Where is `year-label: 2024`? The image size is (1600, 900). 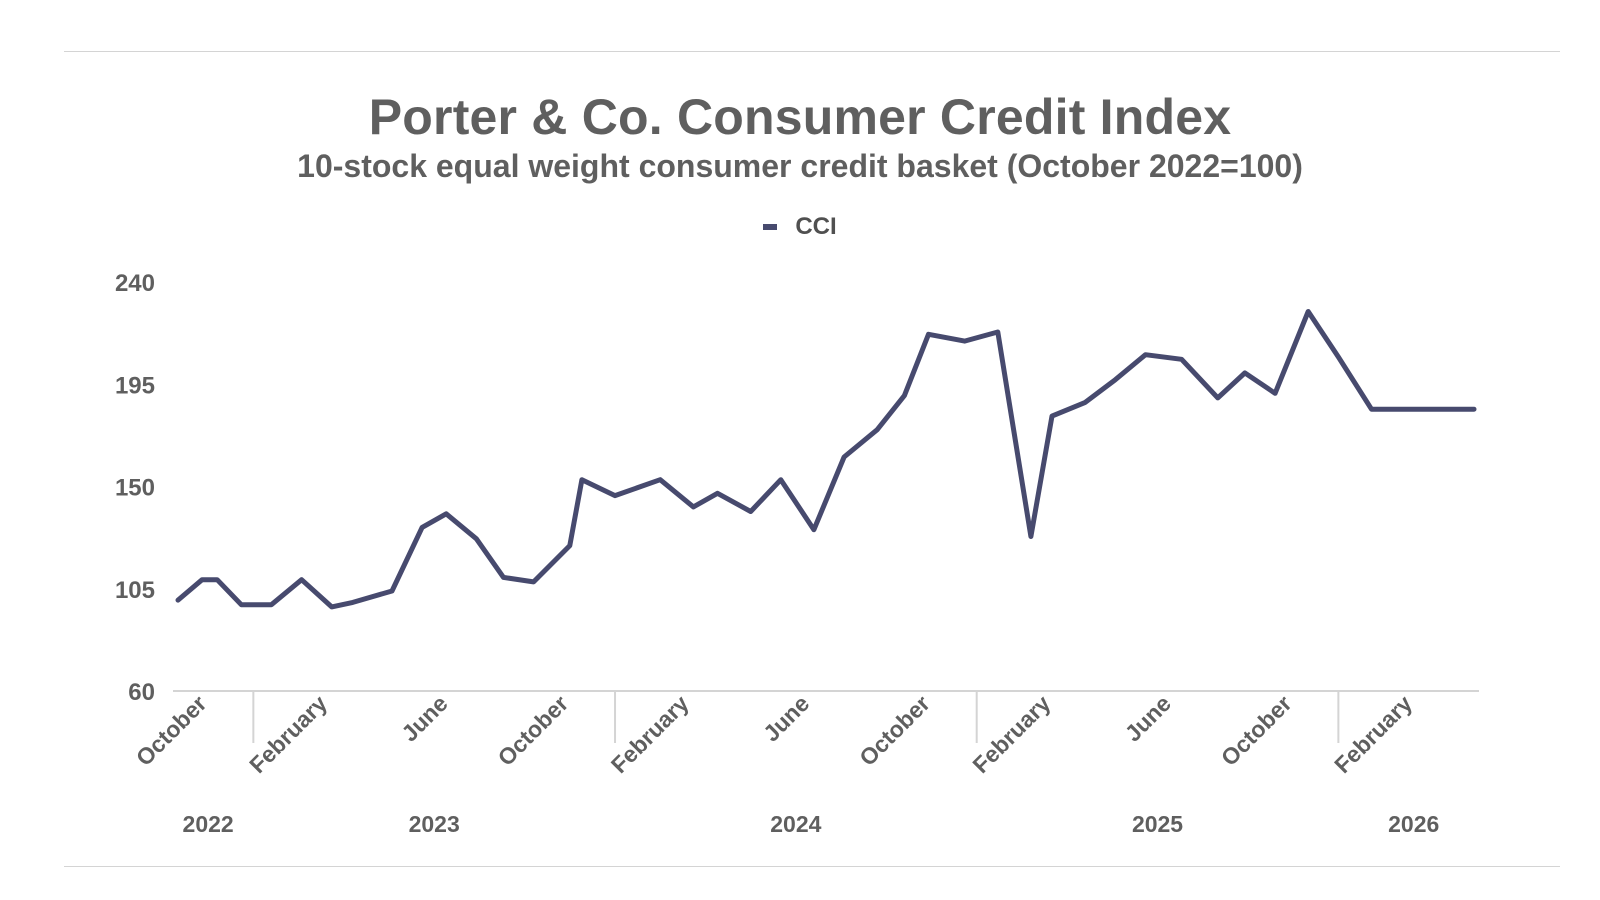
year-label: 2024 is located at coordinates (795, 824).